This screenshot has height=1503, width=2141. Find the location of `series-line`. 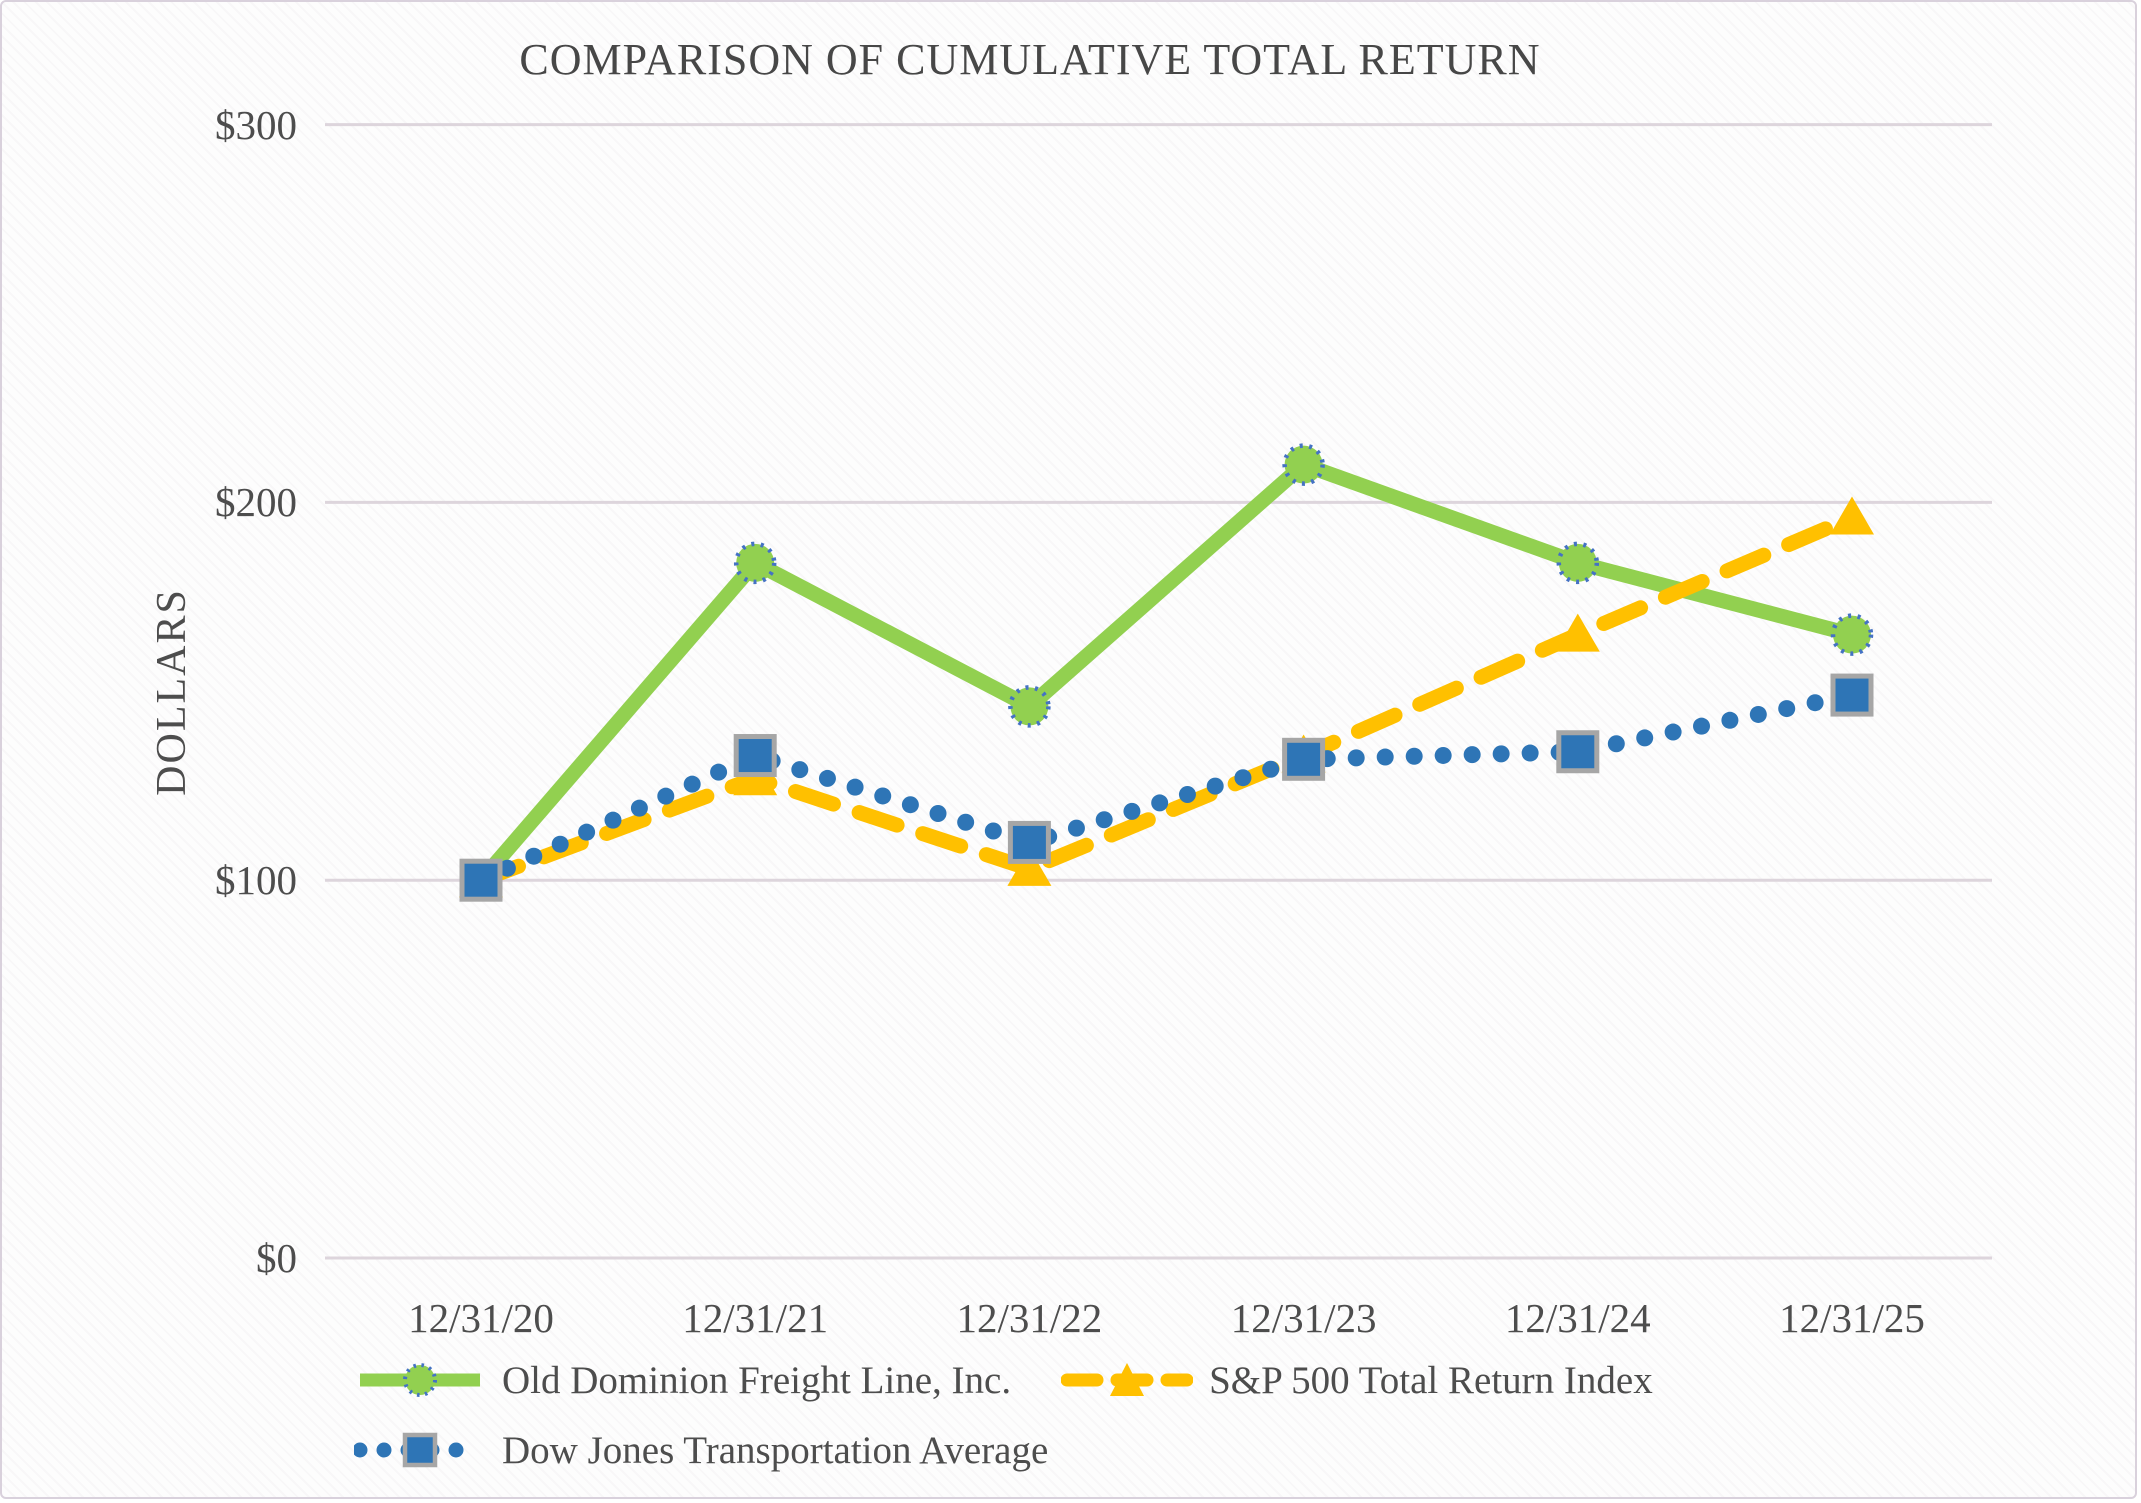

series-line is located at coordinates (1166, 787).